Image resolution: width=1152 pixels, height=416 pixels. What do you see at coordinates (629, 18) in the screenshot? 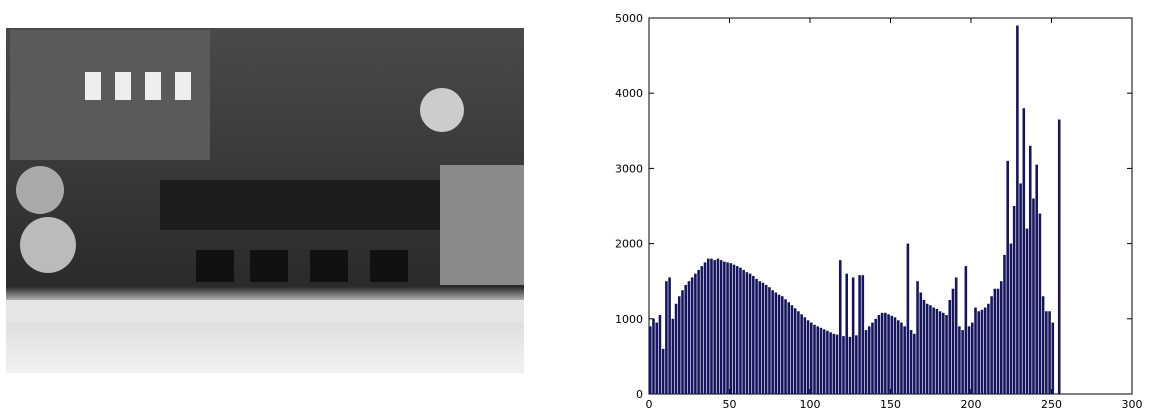
I see `y-tick-label: 5000` at bounding box center [629, 18].